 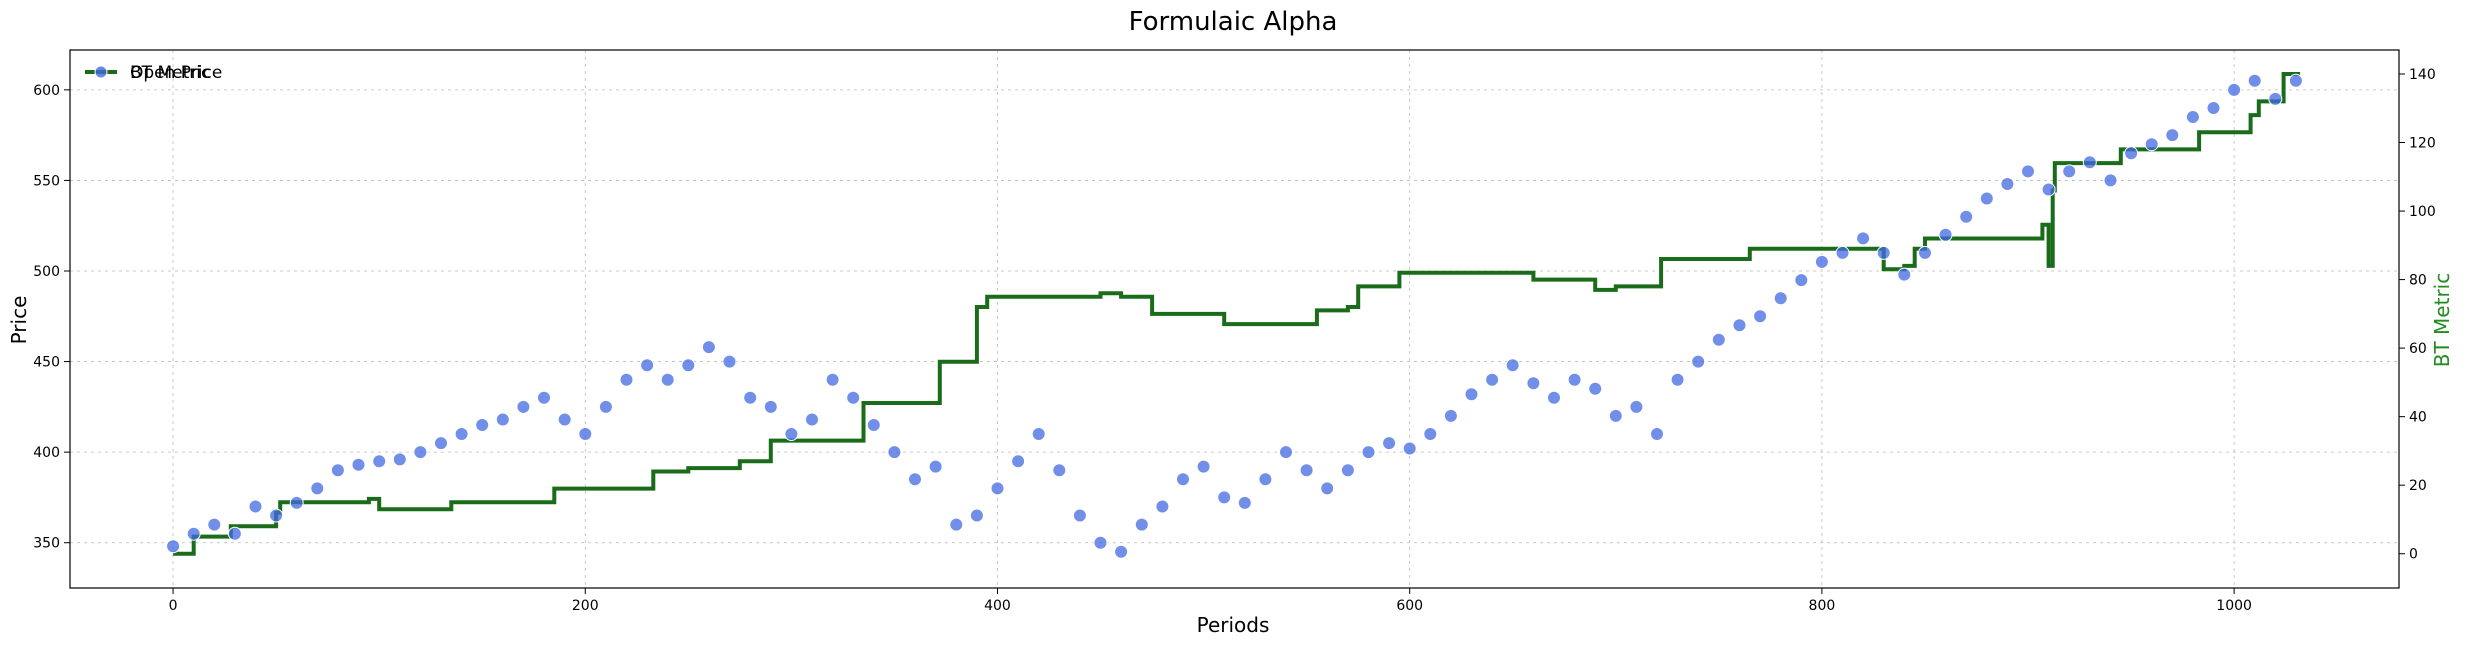 I want to click on y-tick-label: 500, so click(x=46, y=272).